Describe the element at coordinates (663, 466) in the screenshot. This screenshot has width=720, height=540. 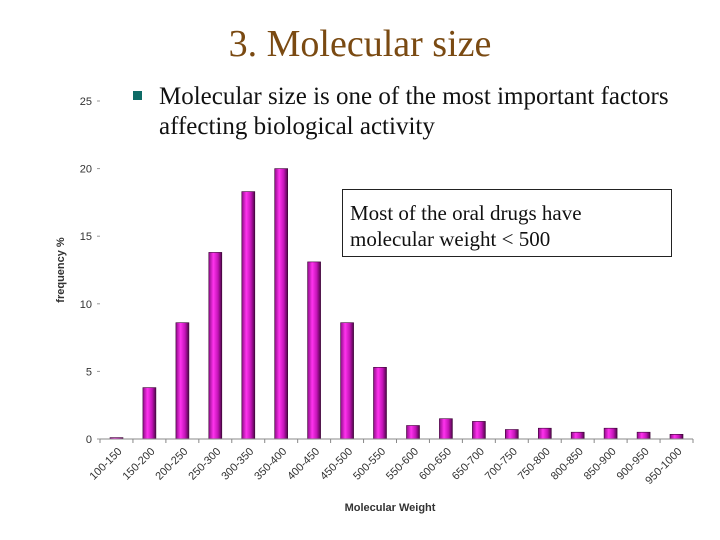
I see `x-tick-label: 950-1000` at that location.